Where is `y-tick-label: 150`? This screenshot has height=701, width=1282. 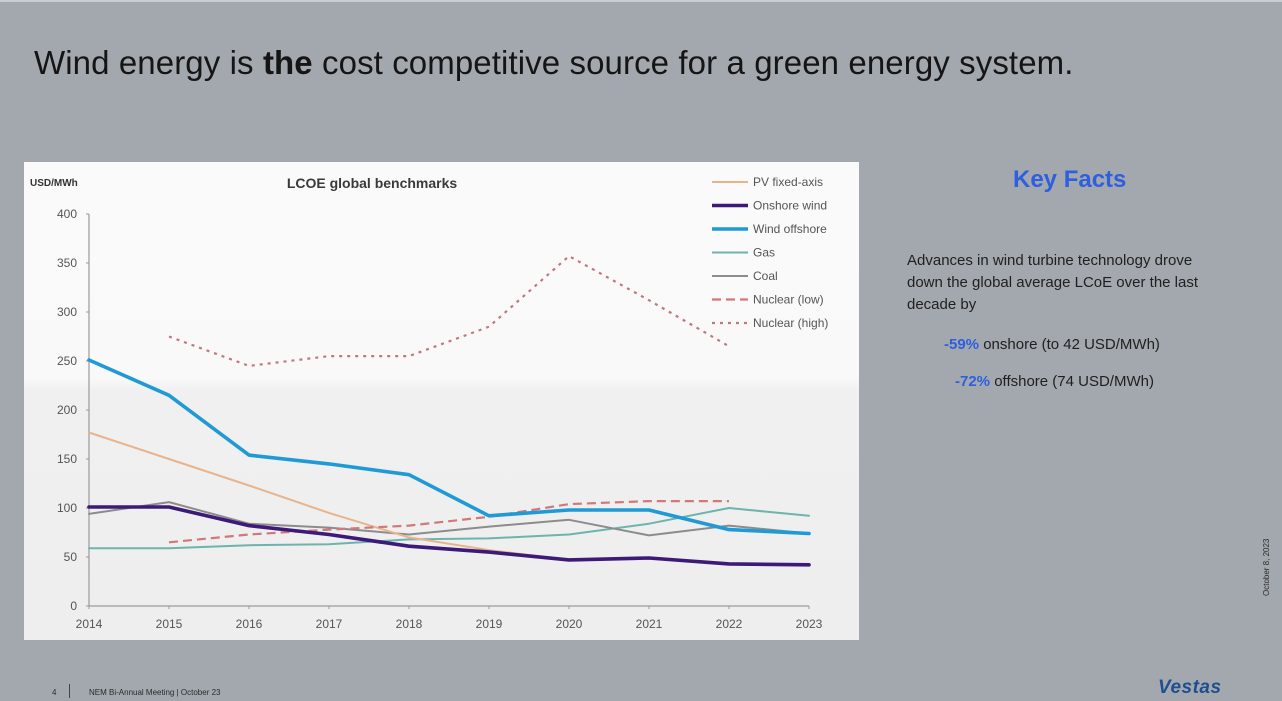 y-tick-label: 150 is located at coordinates (67, 459).